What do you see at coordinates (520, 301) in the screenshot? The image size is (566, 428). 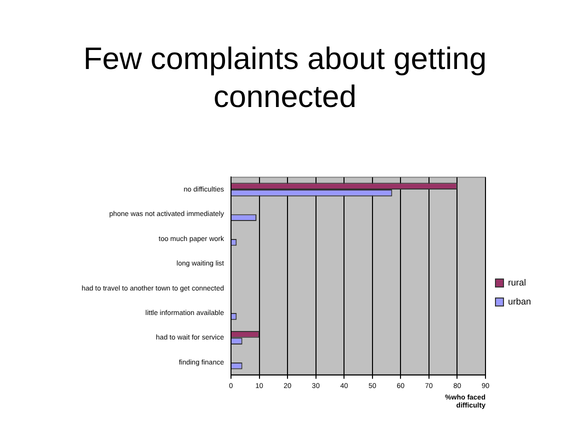 I see `legend-label: urban` at bounding box center [520, 301].